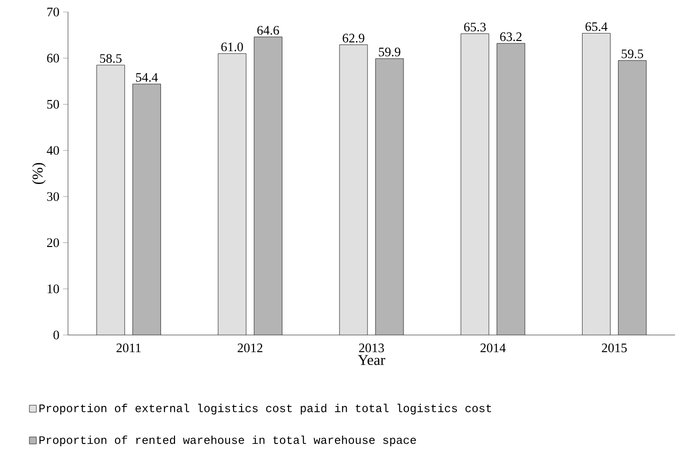 The width and height of the screenshot is (680, 466). I want to click on x-tick-label: 2012, so click(250, 348).